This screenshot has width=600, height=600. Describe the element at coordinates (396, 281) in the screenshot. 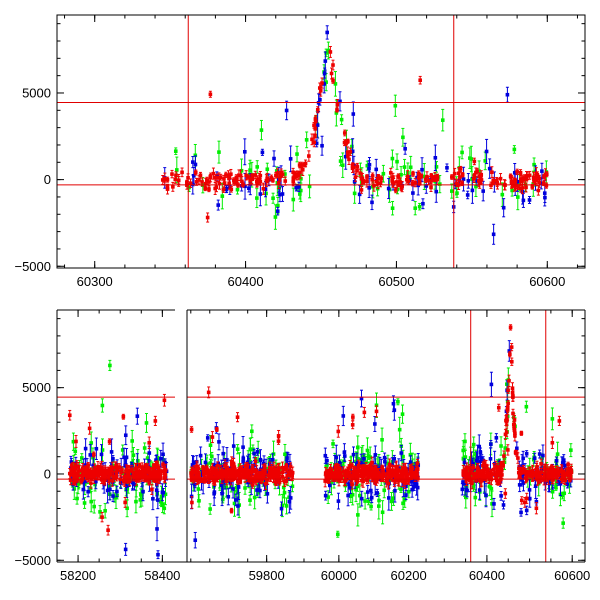

I see `x-tick-label: 60500` at that location.